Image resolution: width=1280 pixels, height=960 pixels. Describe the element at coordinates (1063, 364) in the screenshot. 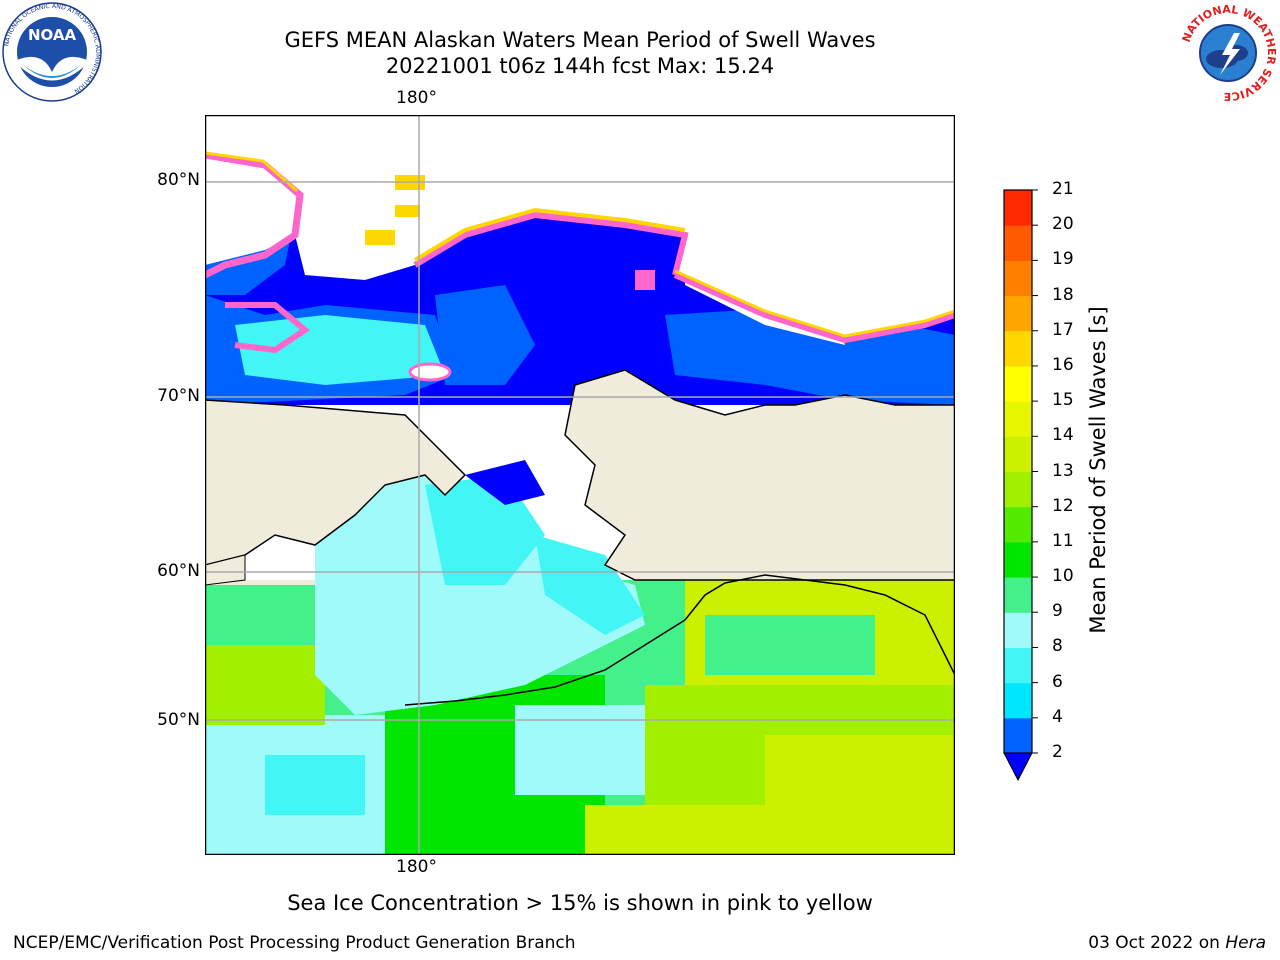

I see `colorbar-tick-label: 16` at that location.